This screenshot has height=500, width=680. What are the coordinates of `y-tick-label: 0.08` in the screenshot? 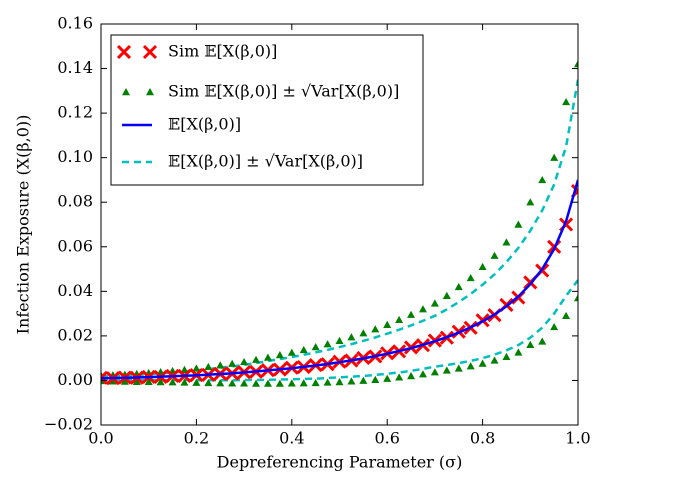 It's located at (75, 201).